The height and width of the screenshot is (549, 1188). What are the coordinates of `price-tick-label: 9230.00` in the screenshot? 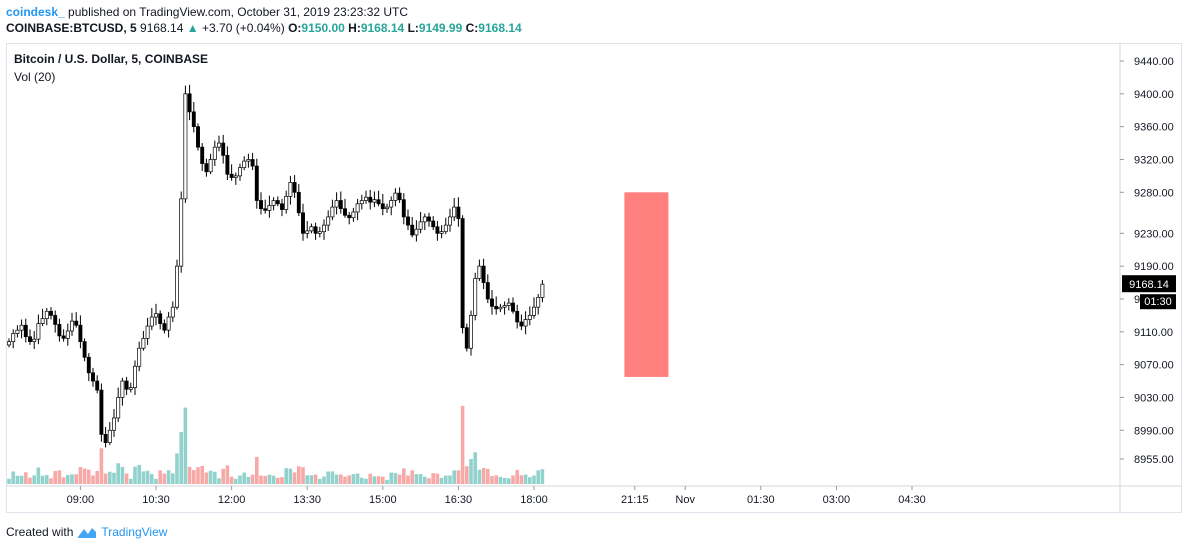 It's located at (1154, 234).